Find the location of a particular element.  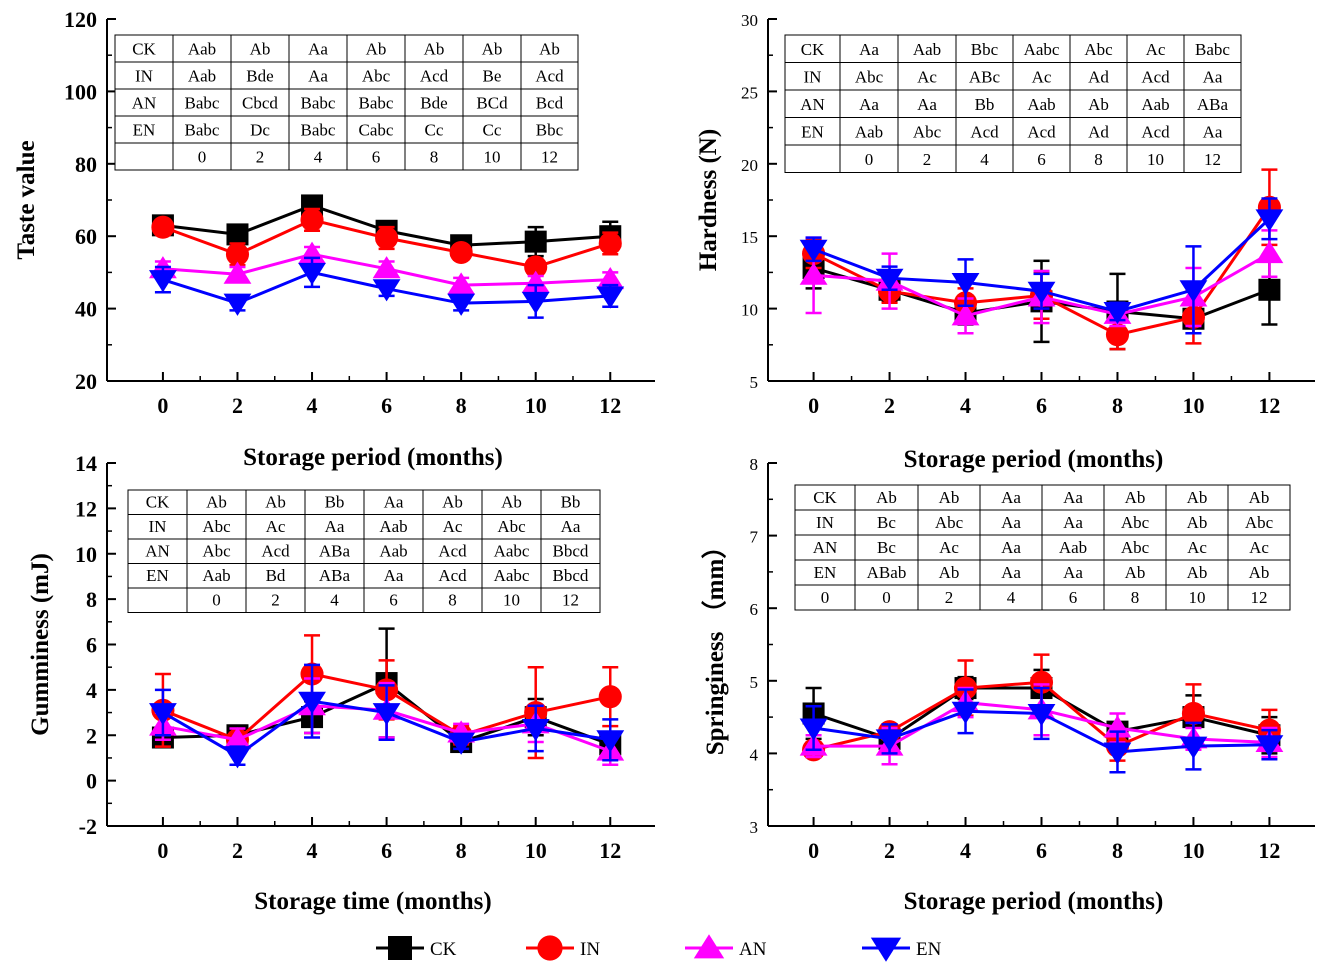

table-cell: Bbcd is located at coordinates (571, 575).